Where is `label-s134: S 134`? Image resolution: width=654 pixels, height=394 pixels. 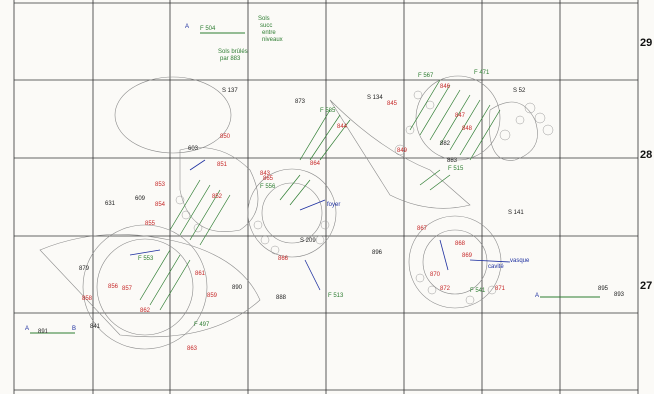 label-s134: S 134 is located at coordinates (375, 98).